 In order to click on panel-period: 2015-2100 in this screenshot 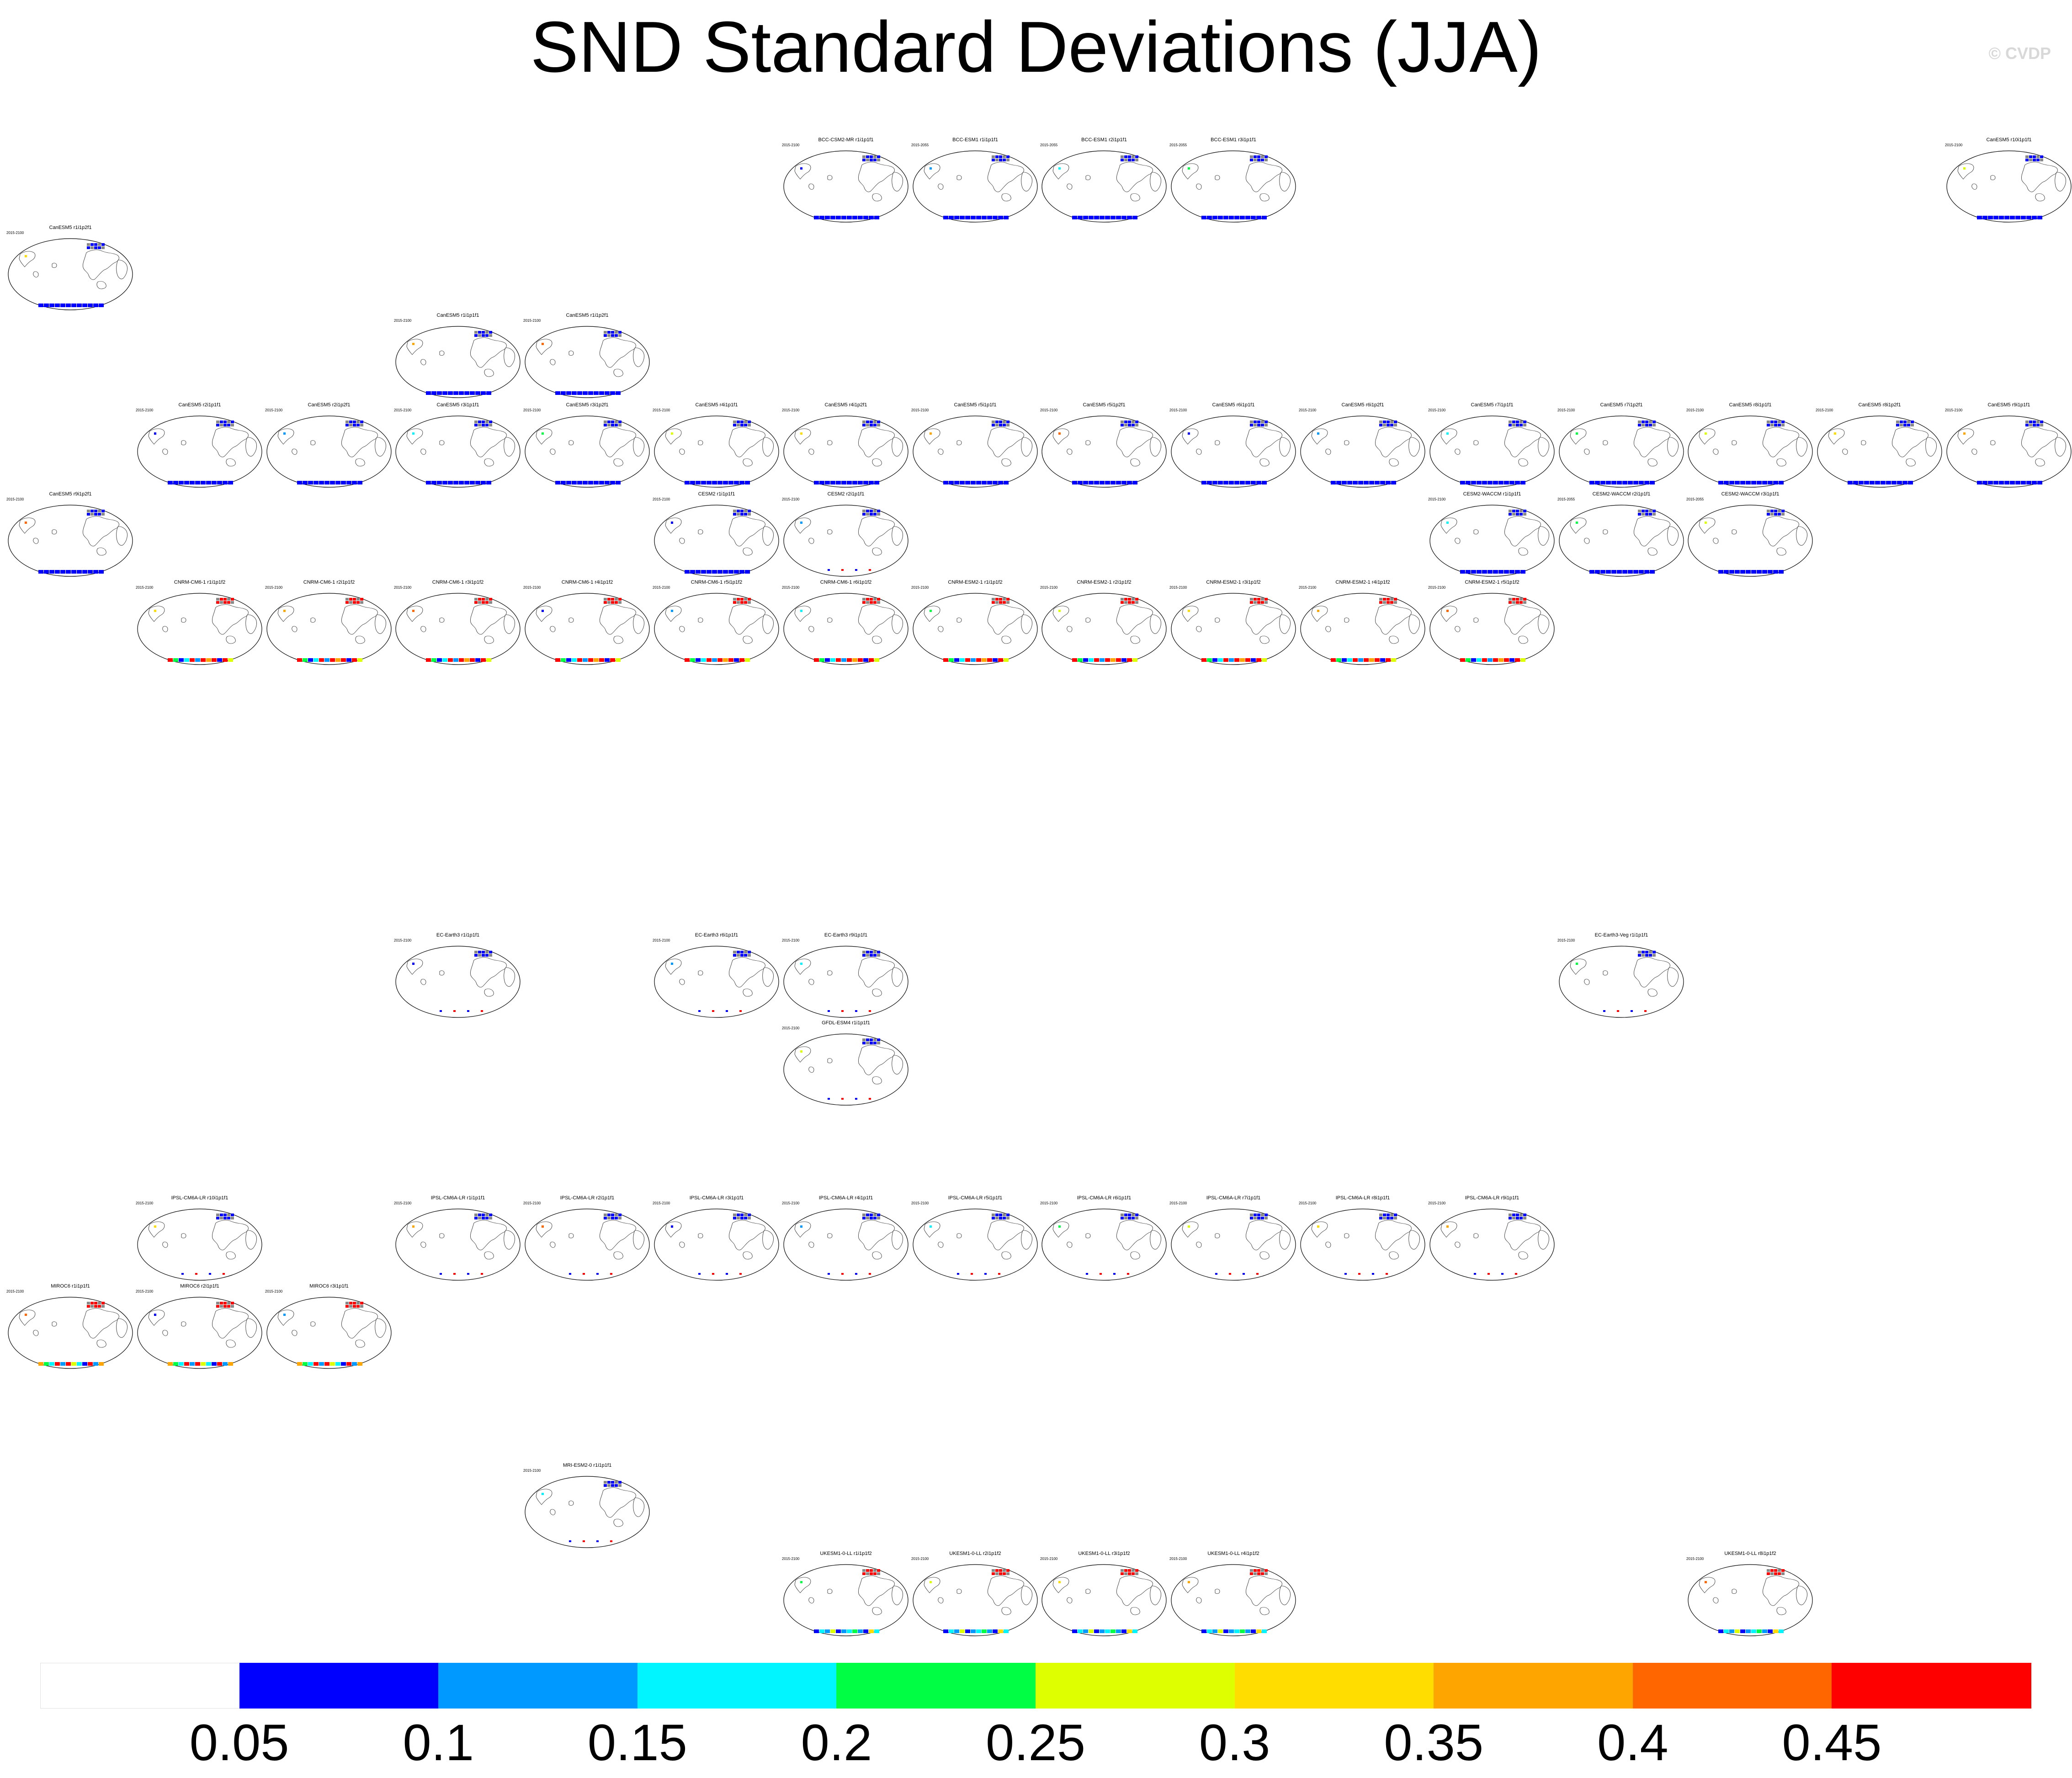, I will do `click(920, 1559)`.